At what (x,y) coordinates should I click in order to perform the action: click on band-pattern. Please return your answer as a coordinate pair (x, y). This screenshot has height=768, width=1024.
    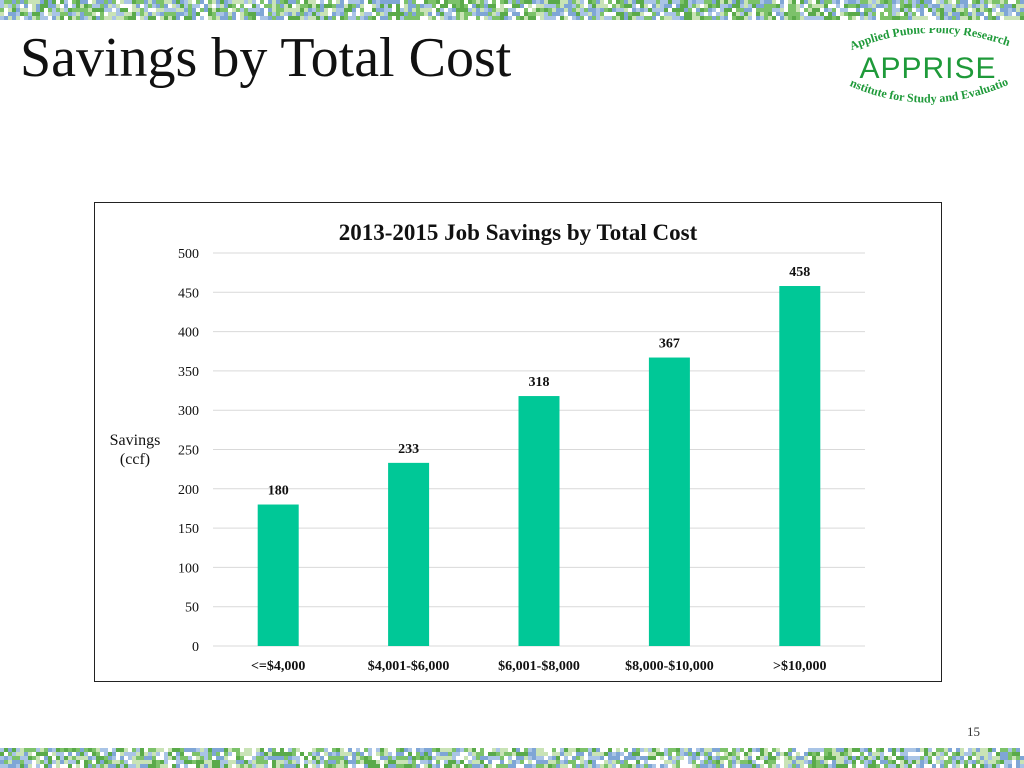
    Looking at the image, I should click on (512, 10).